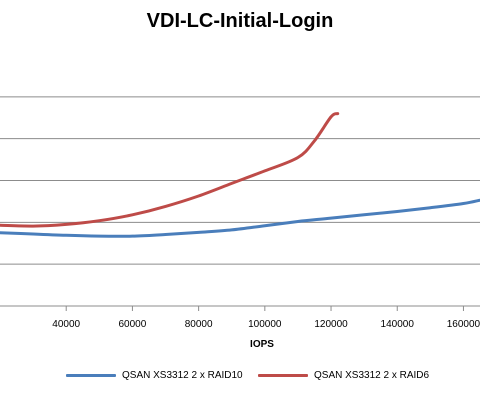 The width and height of the screenshot is (480, 401). I want to click on x-axis: 40000 60000 80000 100000 120000 140000 160000, so click(240, 317).